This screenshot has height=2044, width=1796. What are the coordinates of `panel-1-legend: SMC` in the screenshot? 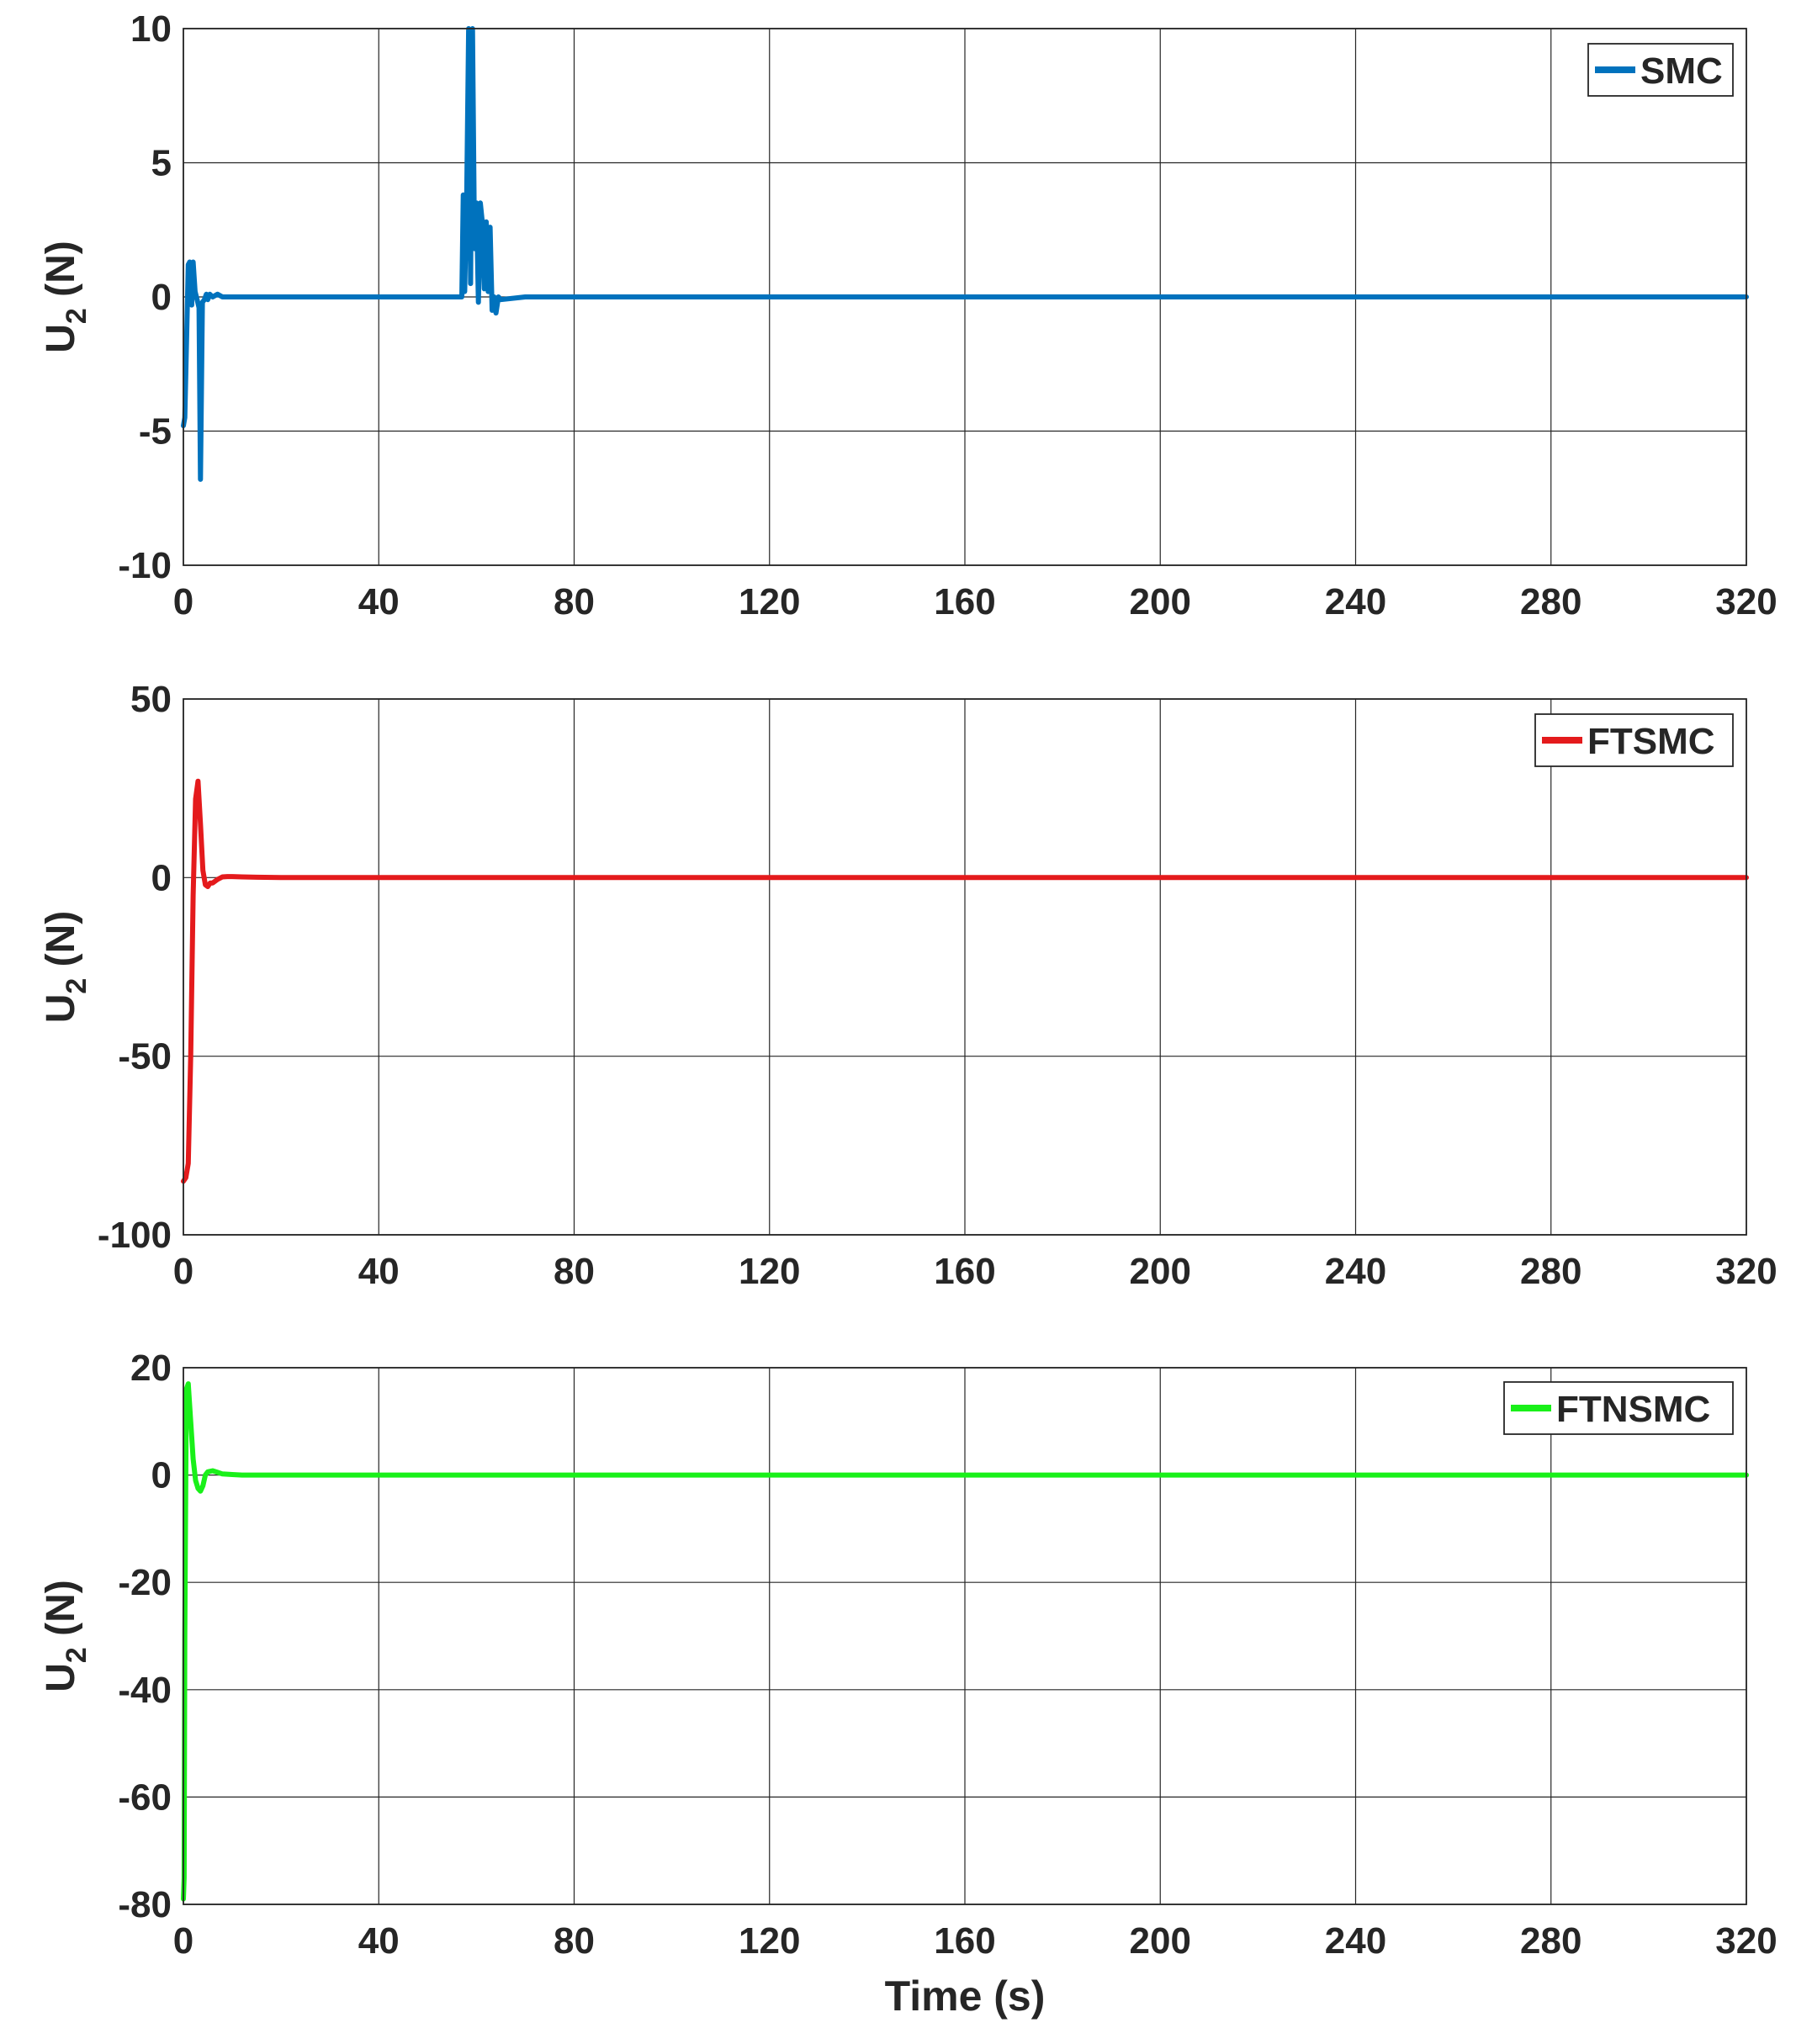 It's located at (1660, 70).